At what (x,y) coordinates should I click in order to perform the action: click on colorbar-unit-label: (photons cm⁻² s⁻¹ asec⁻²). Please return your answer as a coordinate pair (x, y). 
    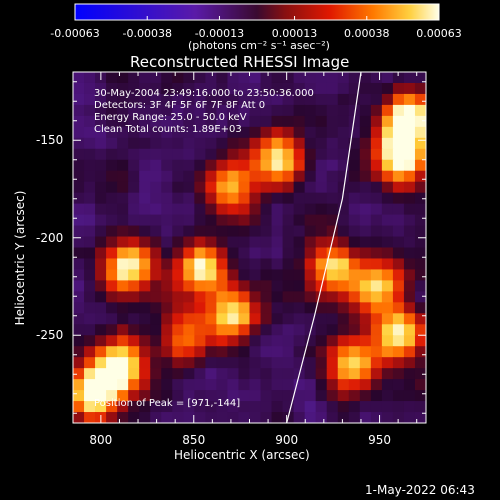
    Looking at the image, I should click on (259, 46).